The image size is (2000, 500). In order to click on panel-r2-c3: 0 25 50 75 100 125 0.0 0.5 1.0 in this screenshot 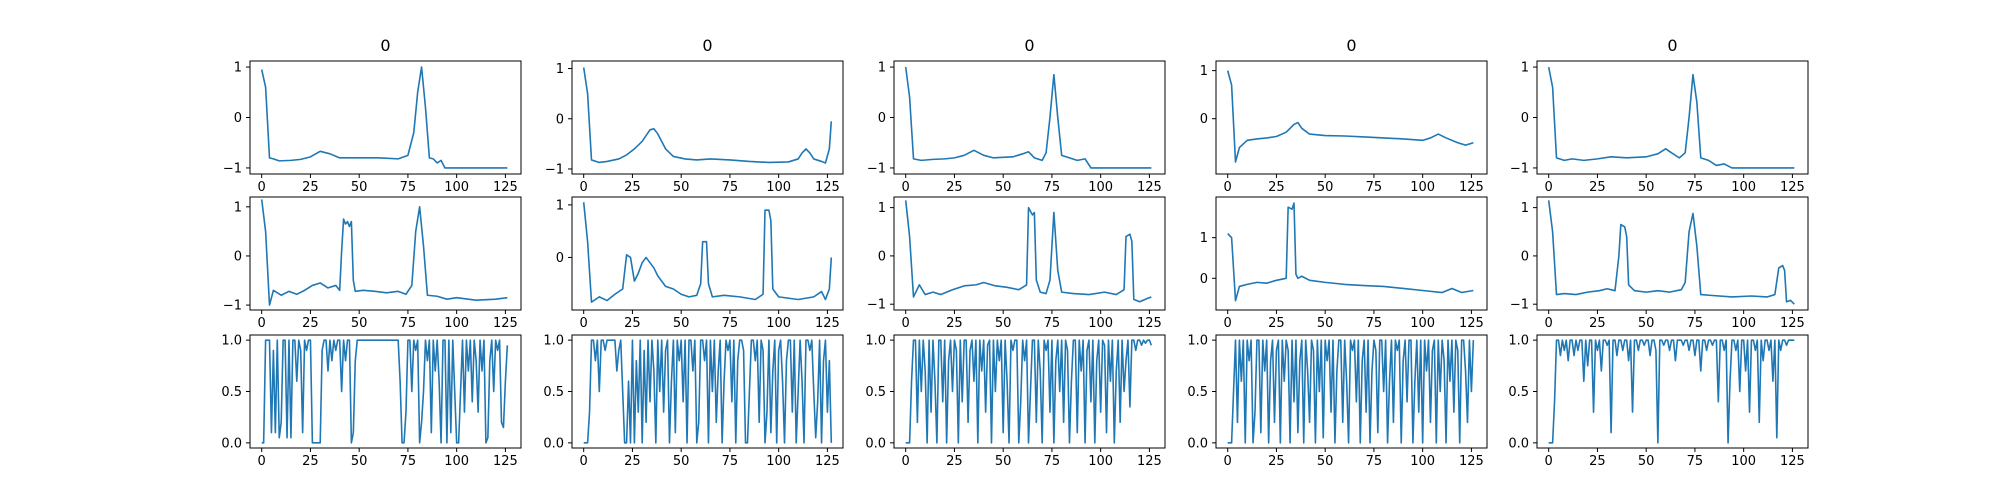, I will do `click(1337, 401)`.